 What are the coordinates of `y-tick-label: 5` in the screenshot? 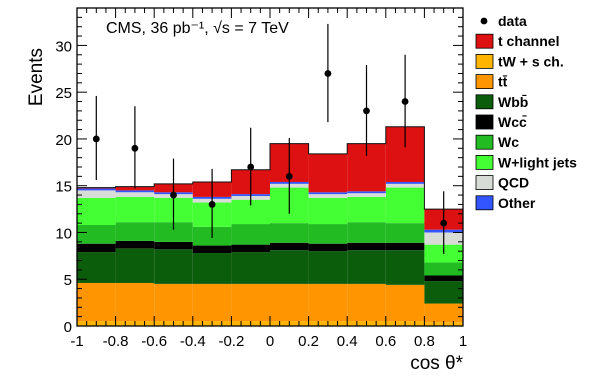 It's located at (68, 280).